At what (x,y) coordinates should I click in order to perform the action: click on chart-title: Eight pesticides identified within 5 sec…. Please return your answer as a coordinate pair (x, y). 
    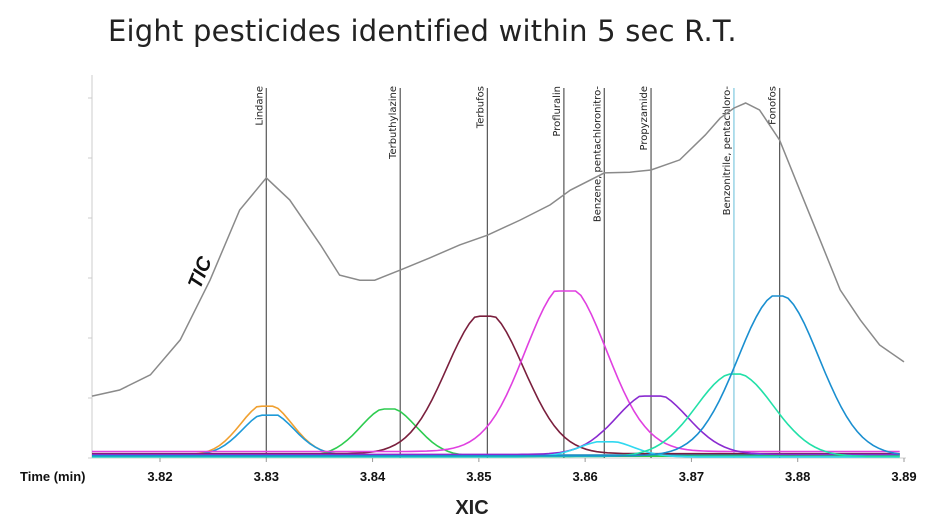
    Looking at the image, I should click on (422, 31).